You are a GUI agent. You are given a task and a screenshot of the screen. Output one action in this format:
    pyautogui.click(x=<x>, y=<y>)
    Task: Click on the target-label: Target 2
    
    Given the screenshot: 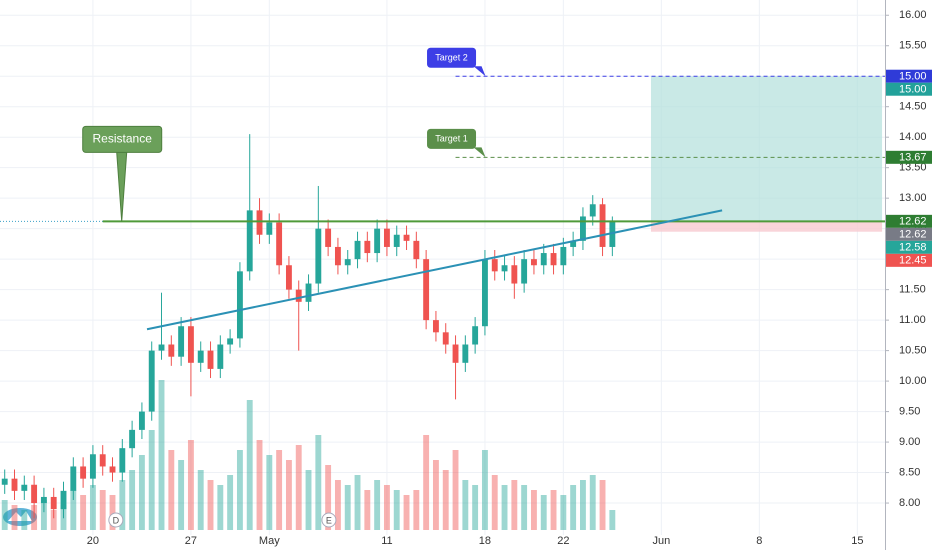 What is the action you would take?
    pyautogui.click(x=451, y=58)
    